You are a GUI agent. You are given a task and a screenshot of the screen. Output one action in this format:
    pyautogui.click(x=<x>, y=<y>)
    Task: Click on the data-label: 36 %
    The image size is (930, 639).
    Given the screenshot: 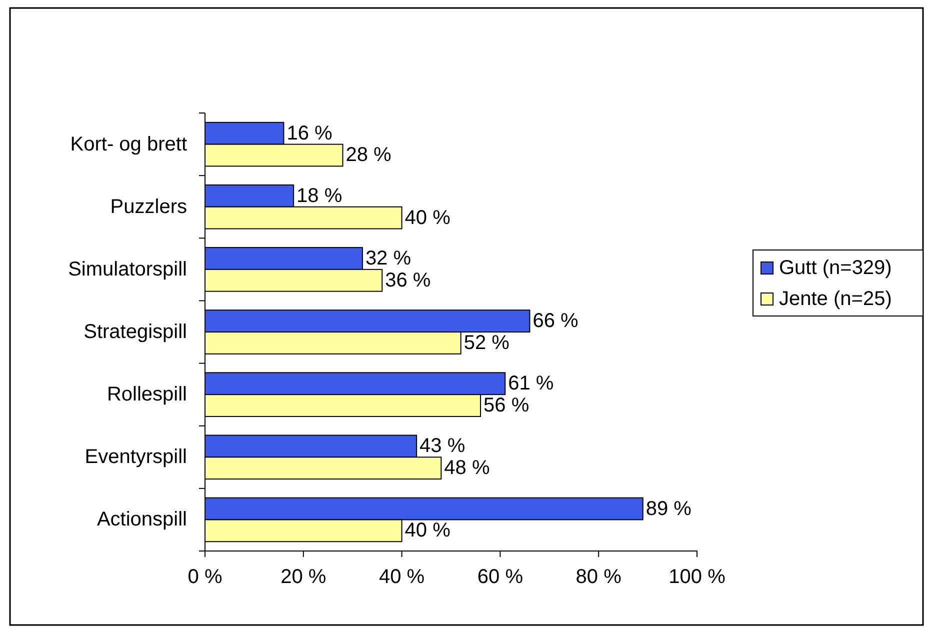 What is the action you would take?
    pyautogui.click(x=408, y=280)
    